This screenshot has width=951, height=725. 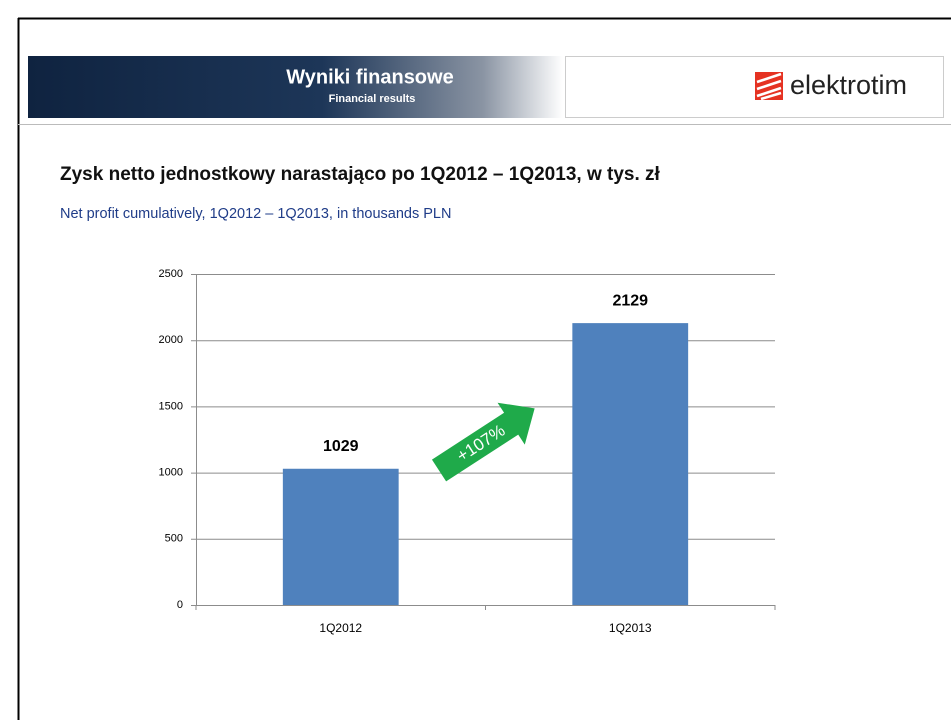 What do you see at coordinates (180, 605) in the screenshot?
I see `y-tick-label: 0` at bounding box center [180, 605].